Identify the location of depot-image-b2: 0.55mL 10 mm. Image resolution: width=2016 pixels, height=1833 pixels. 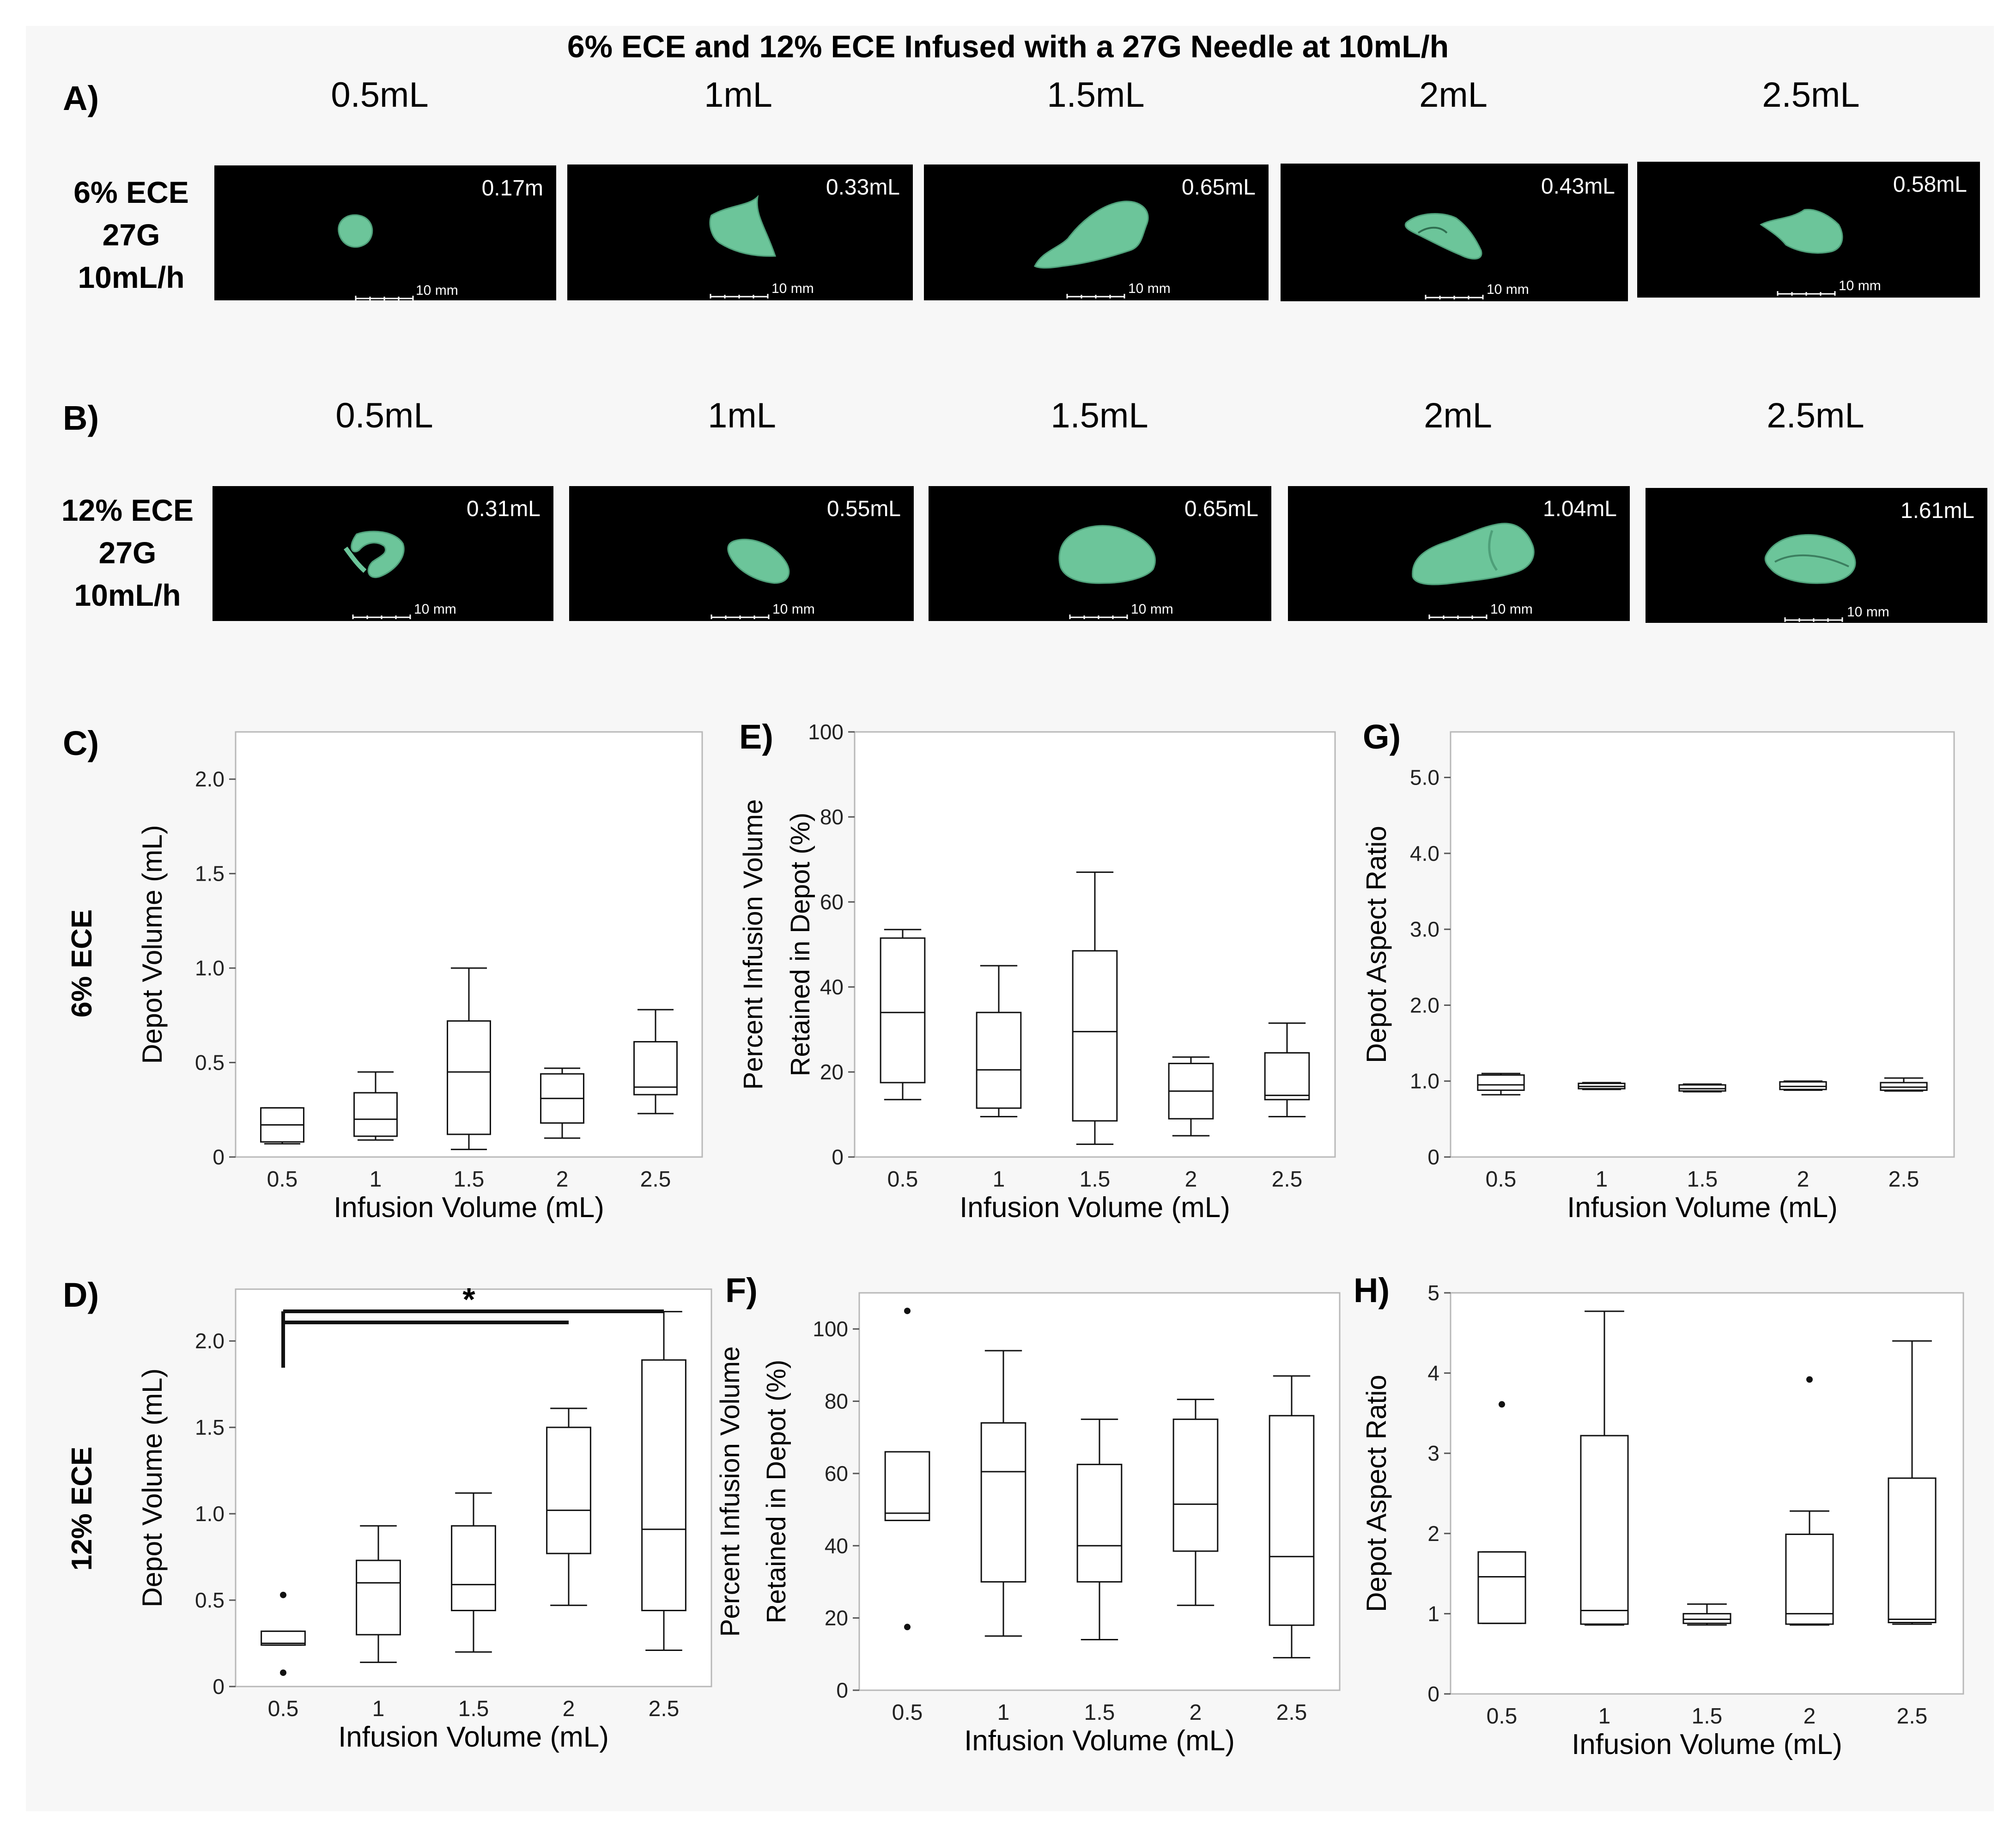
(741, 553).